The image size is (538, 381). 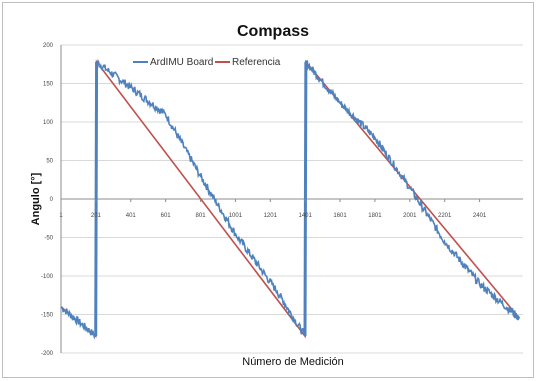 What do you see at coordinates (48, 46) in the screenshot?
I see `y-tick-label: 200` at bounding box center [48, 46].